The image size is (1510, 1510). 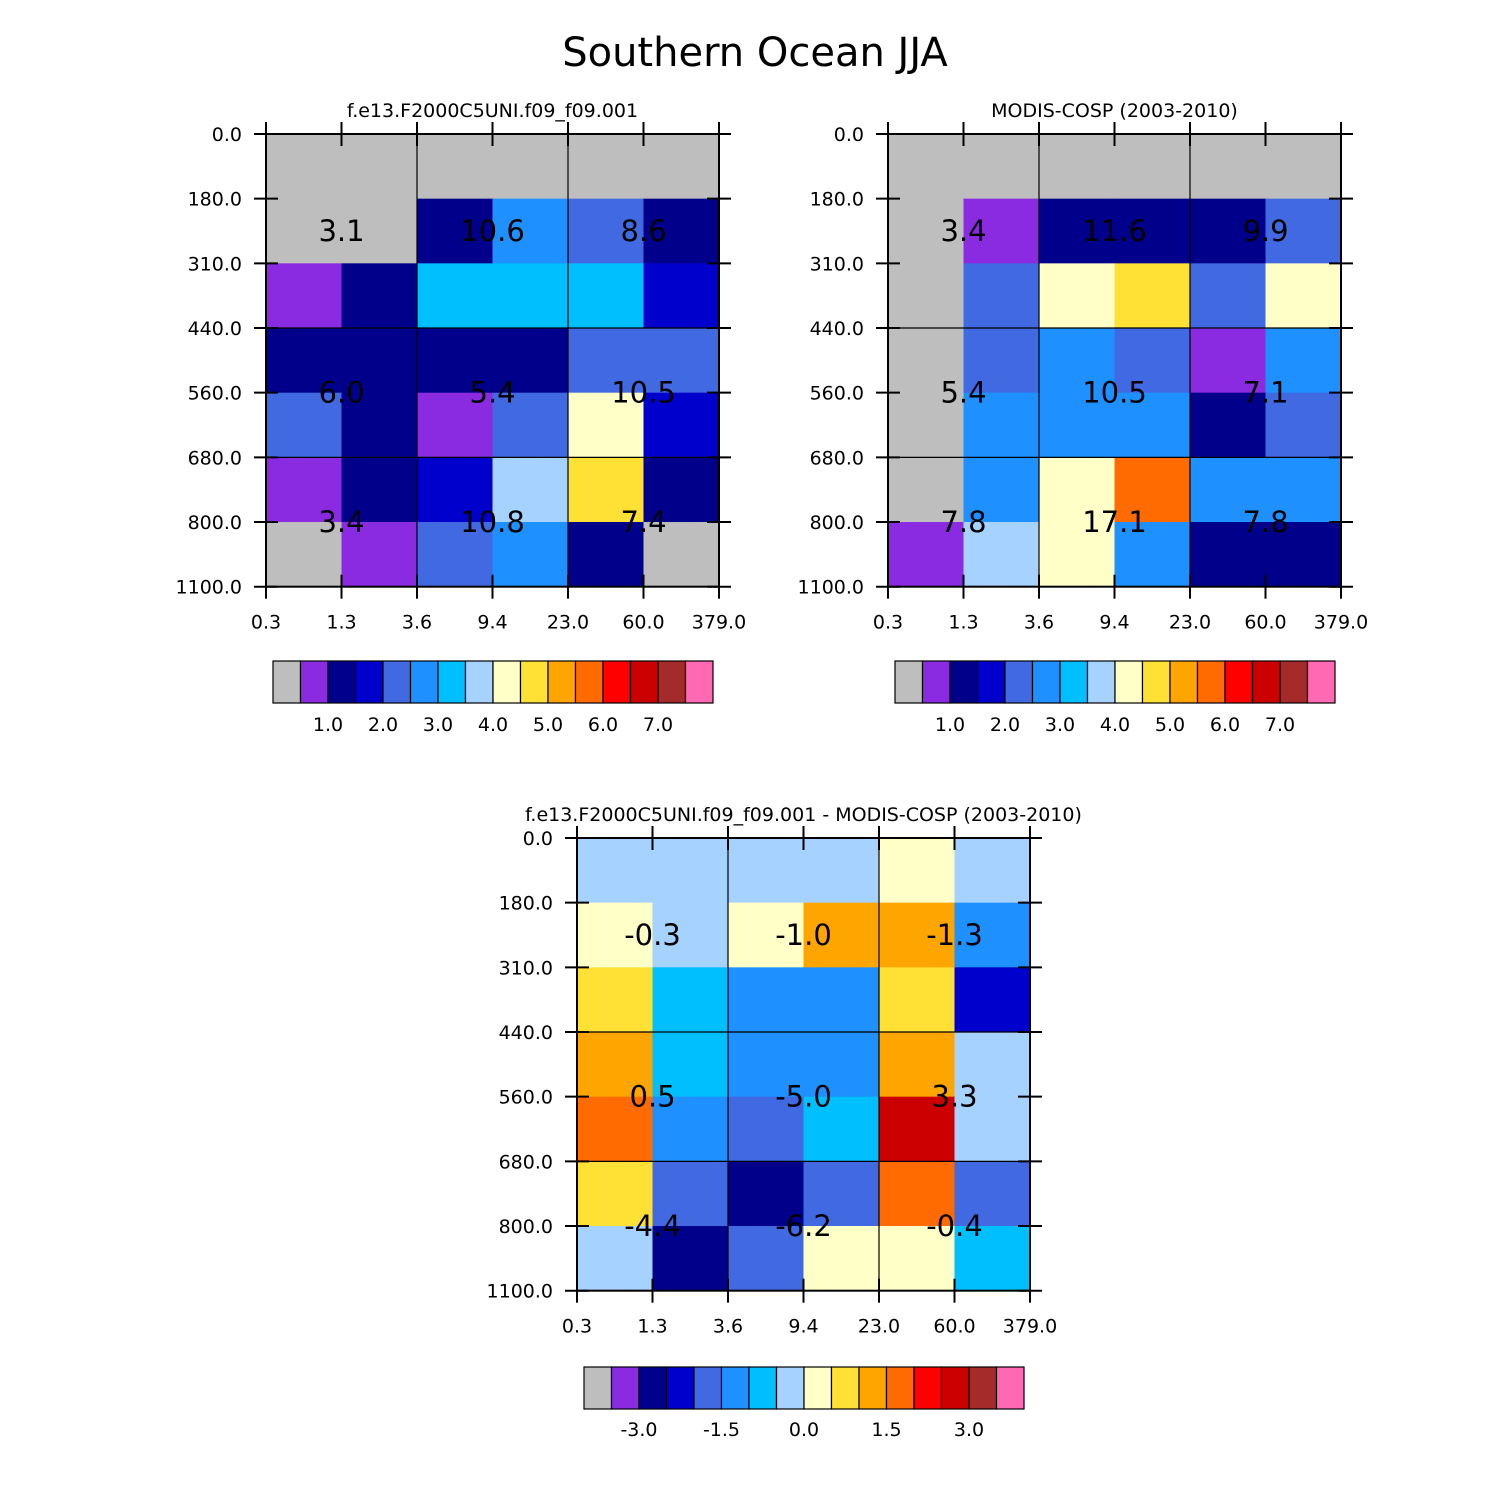 I want to click on group-value-label: -0.3, so click(x=652, y=935).